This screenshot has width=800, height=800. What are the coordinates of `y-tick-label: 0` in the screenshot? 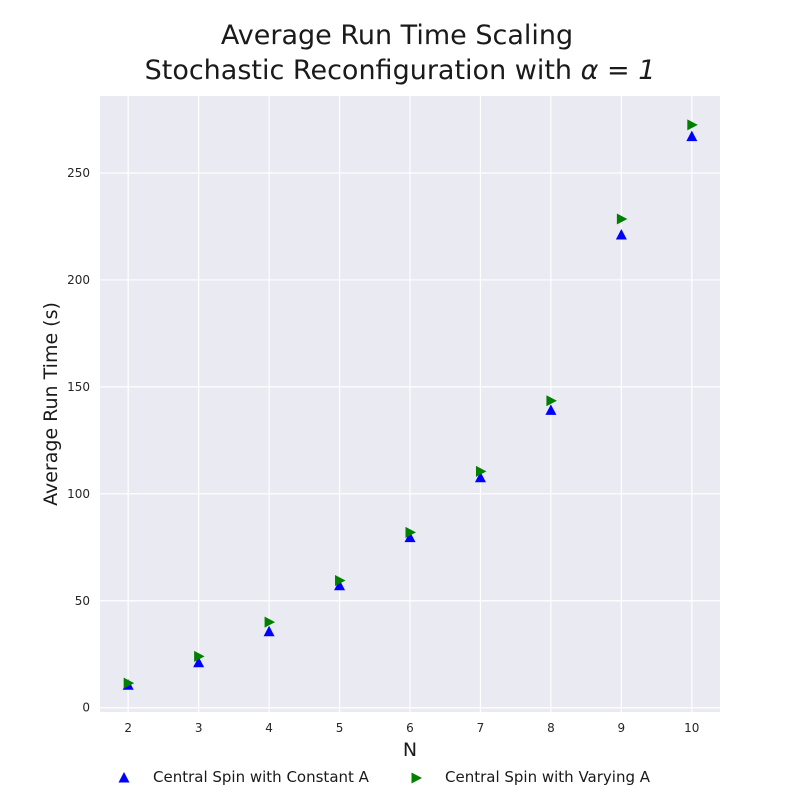 It's located at (86, 708).